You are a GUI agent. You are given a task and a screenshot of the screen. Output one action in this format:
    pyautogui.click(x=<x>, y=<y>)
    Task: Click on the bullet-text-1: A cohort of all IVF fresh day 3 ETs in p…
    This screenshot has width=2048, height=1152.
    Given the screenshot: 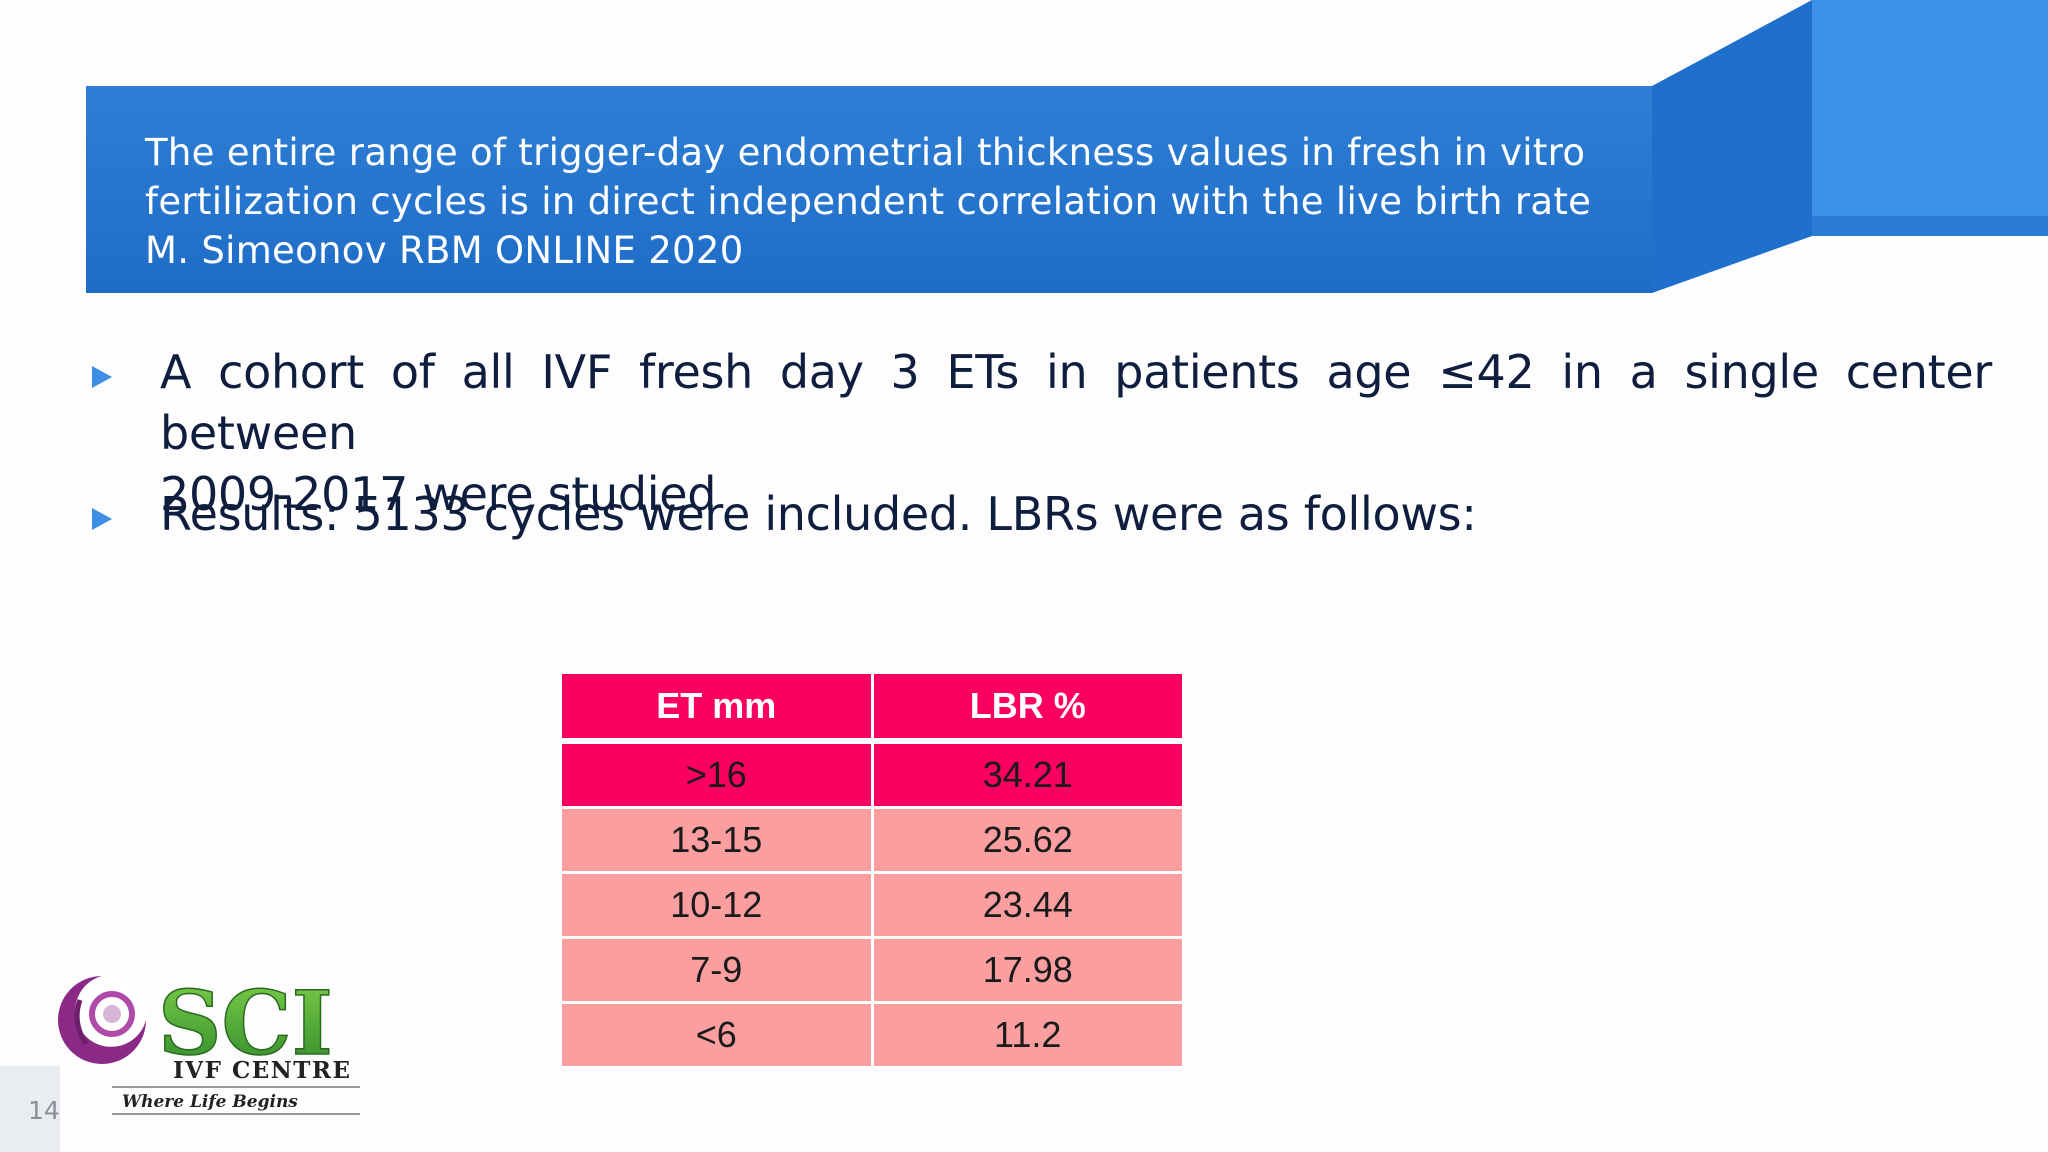 What is the action you would take?
    pyautogui.click(x=1076, y=433)
    